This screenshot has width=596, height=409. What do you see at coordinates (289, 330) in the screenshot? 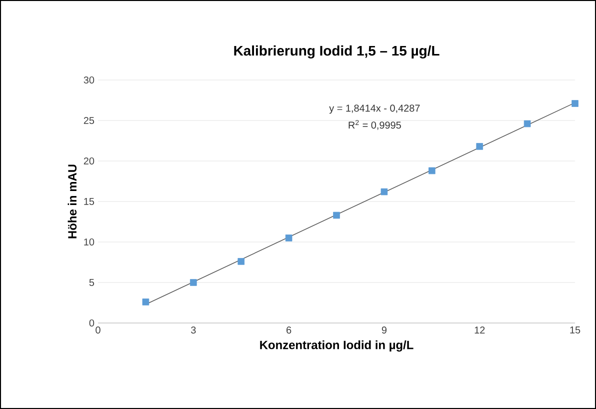
I see `x-tick-label: 6` at bounding box center [289, 330].